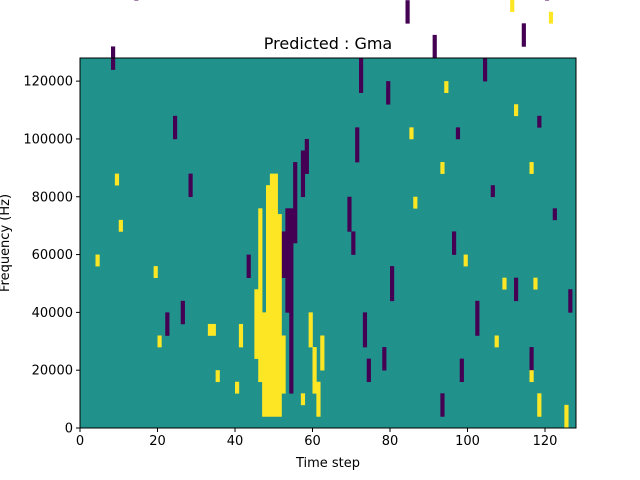  Describe the element at coordinates (235, 441) in the screenshot. I see `x-tick-label: 40` at that location.